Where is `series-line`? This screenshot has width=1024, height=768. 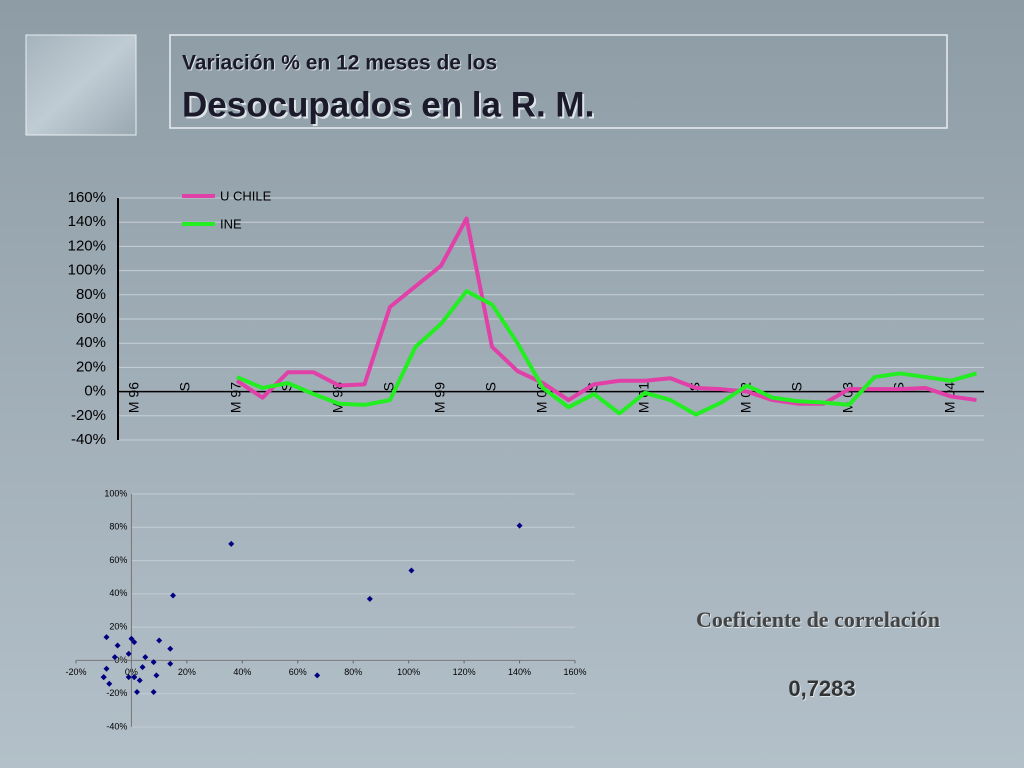 series-line is located at coordinates (607, 353).